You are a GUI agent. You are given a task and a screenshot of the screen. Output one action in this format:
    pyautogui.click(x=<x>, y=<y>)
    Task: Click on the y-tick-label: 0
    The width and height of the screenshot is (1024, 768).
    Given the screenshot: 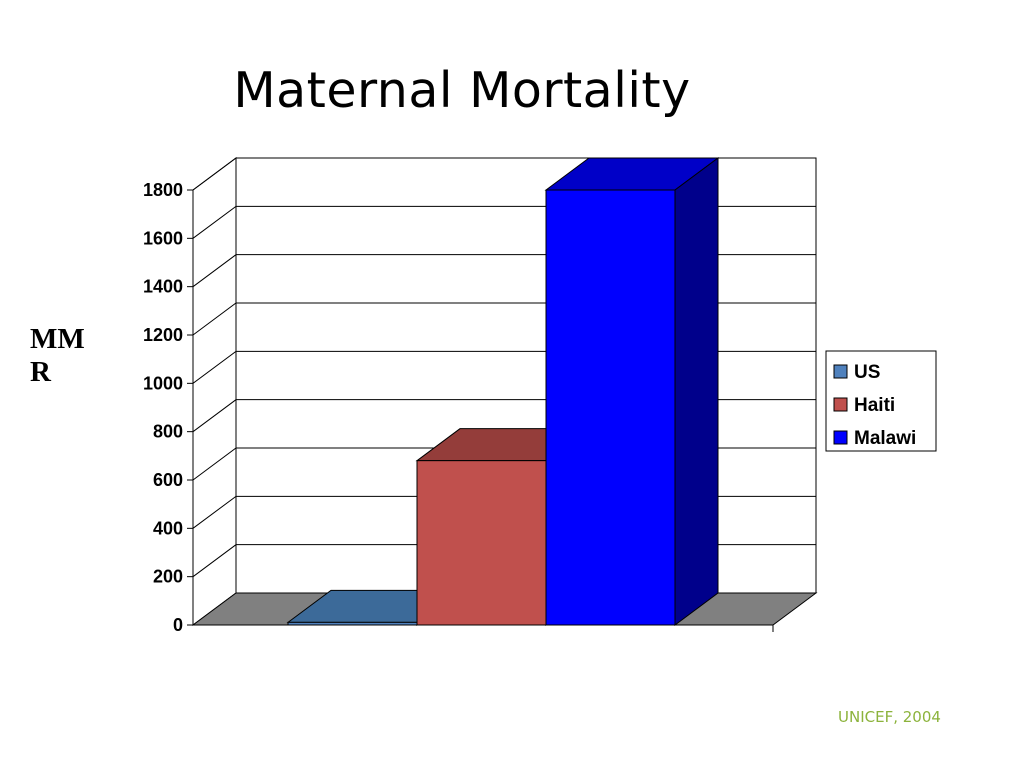 What is the action you would take?
    pyautogui.click(x=178, y=625)
    